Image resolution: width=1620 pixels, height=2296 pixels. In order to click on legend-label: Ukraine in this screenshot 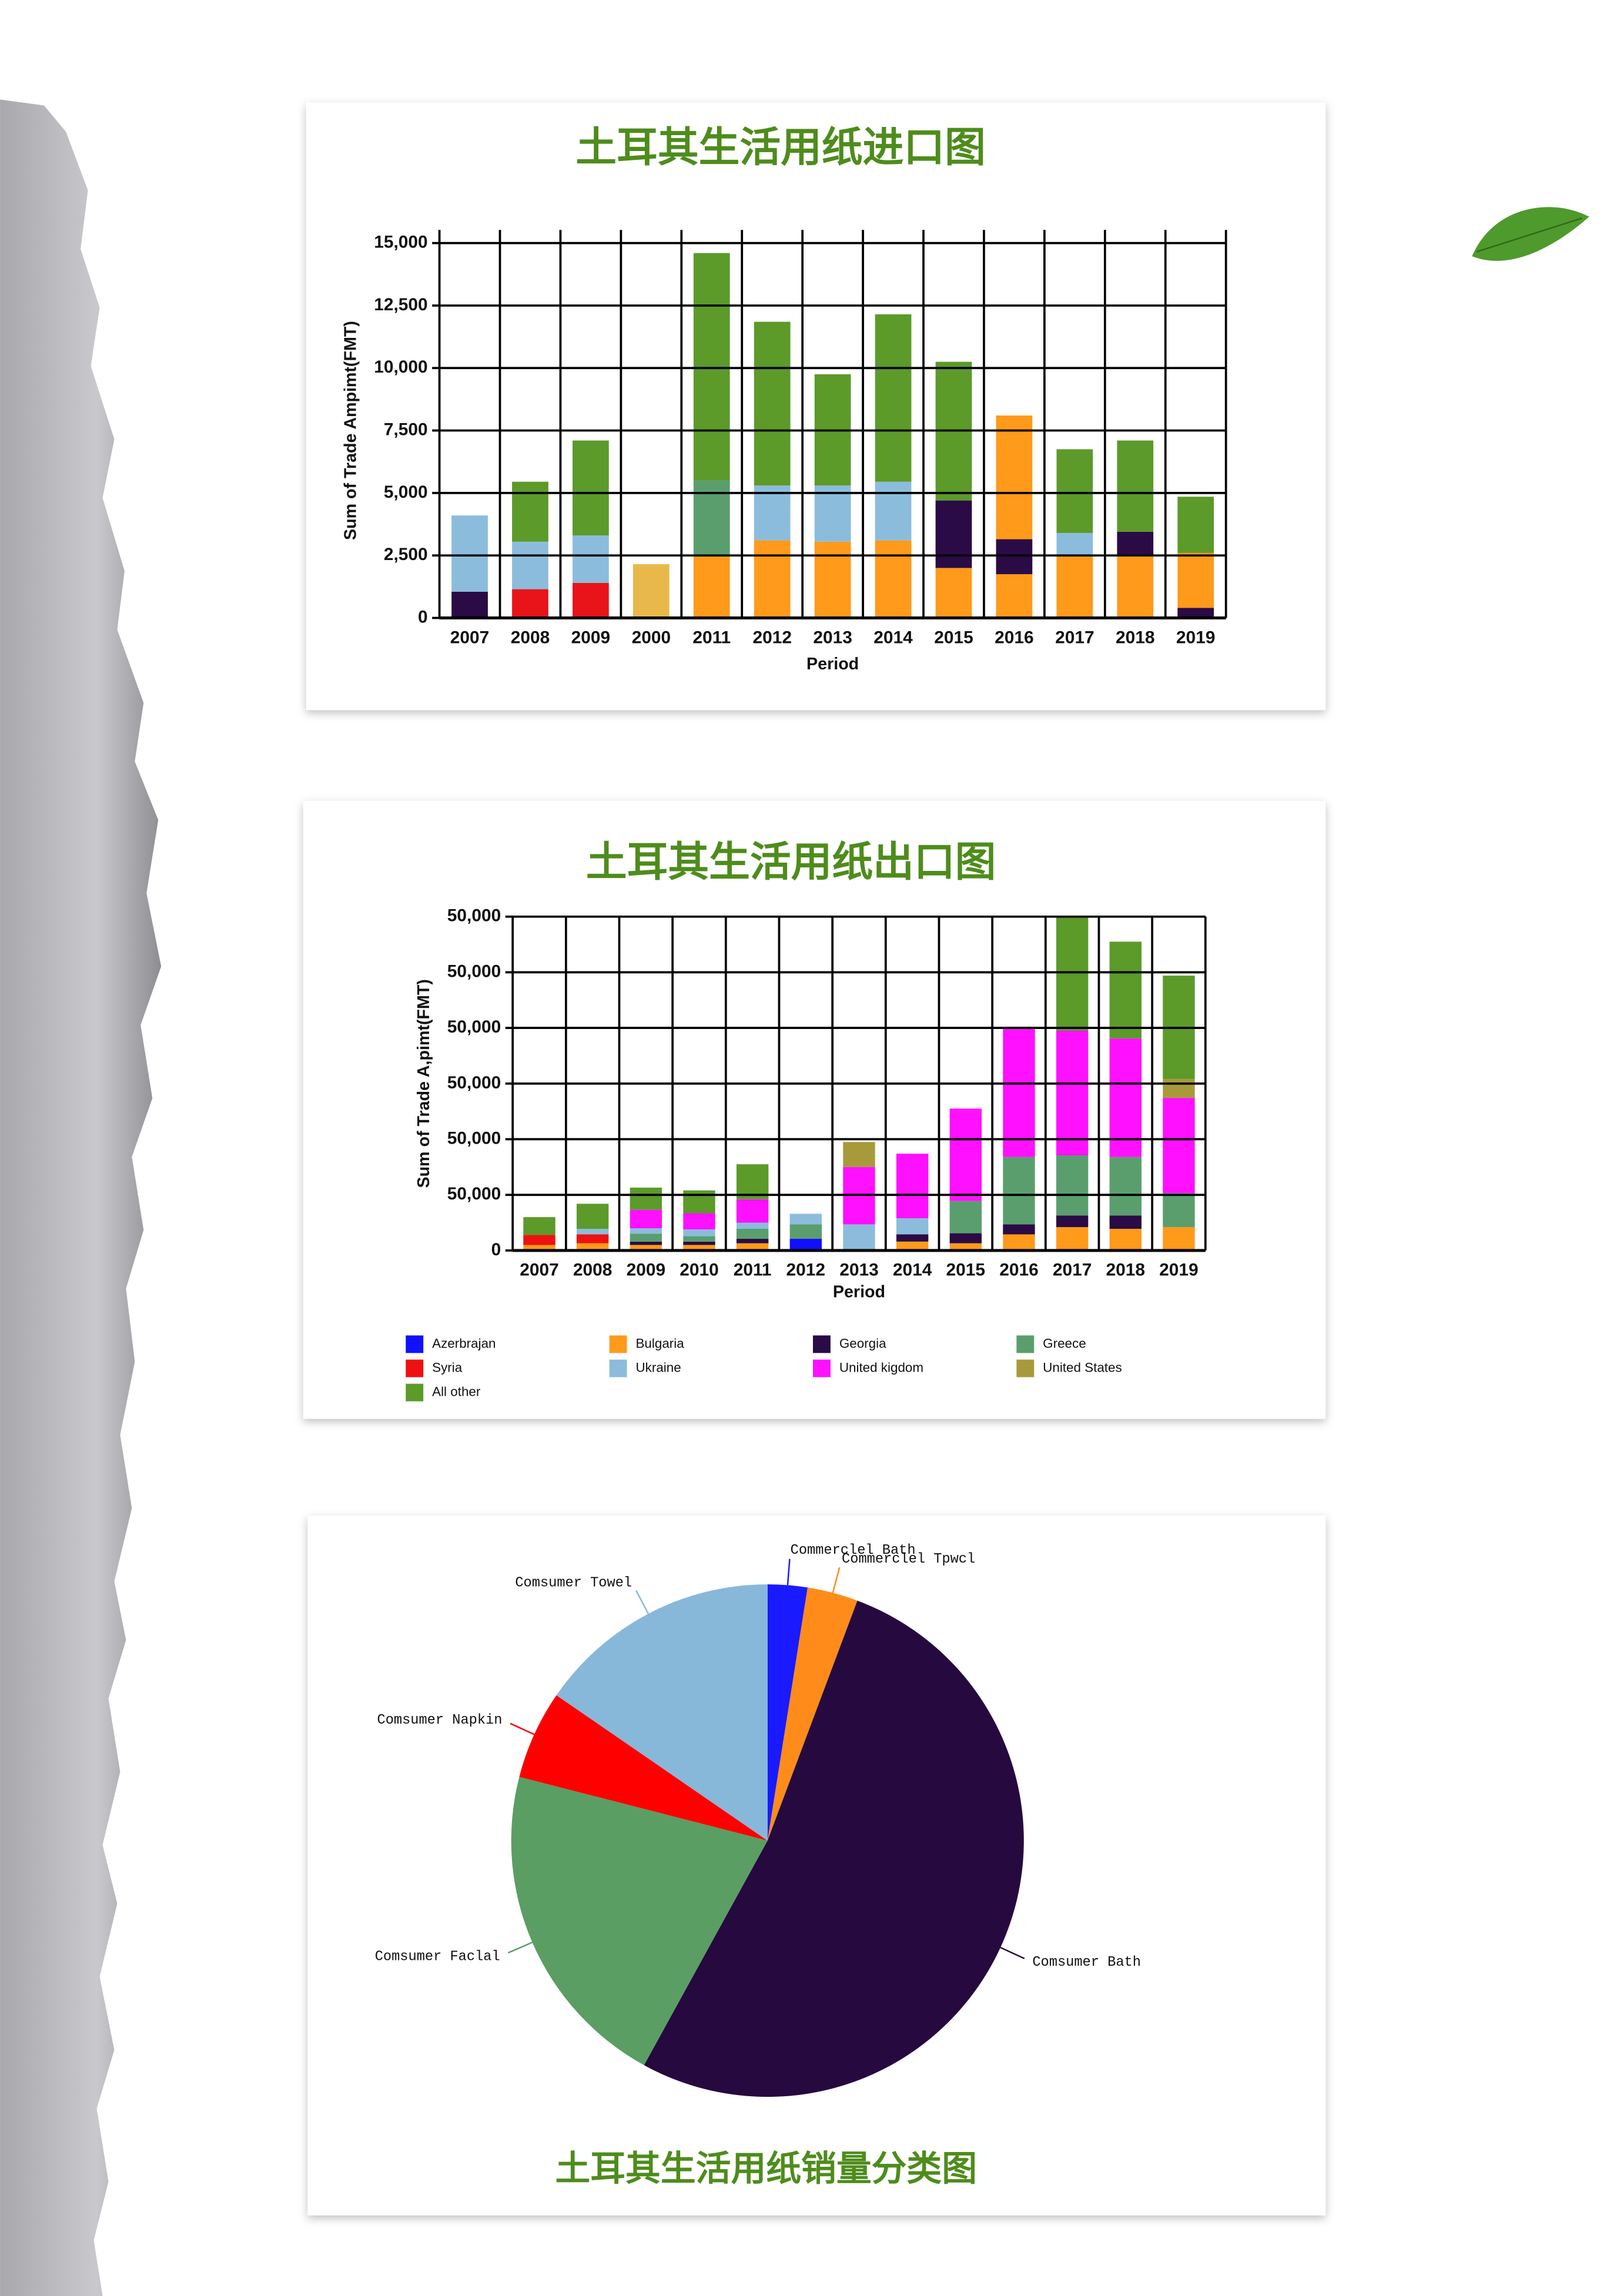, I will do `click(658, 1367)`.